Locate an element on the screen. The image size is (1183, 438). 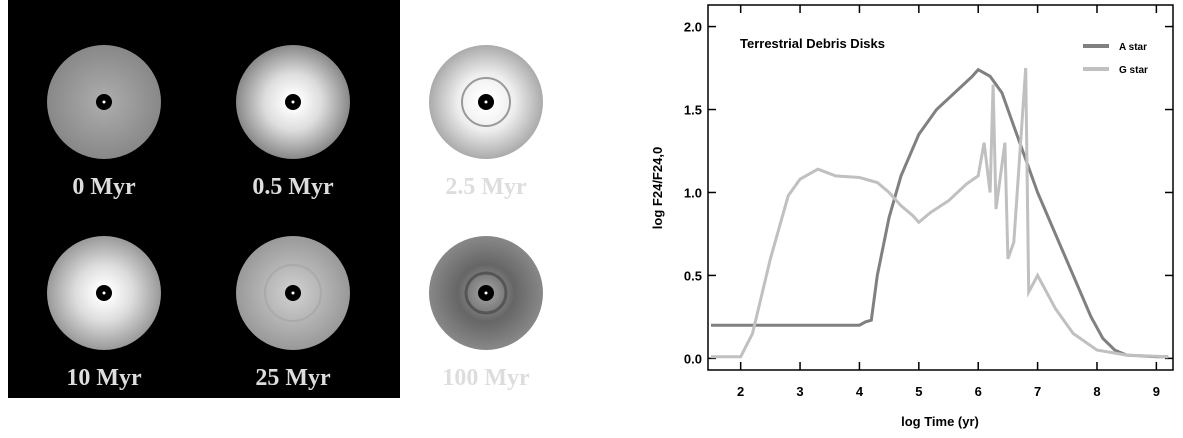
x-tick-label: 5 is located at coordinates (918, 391).